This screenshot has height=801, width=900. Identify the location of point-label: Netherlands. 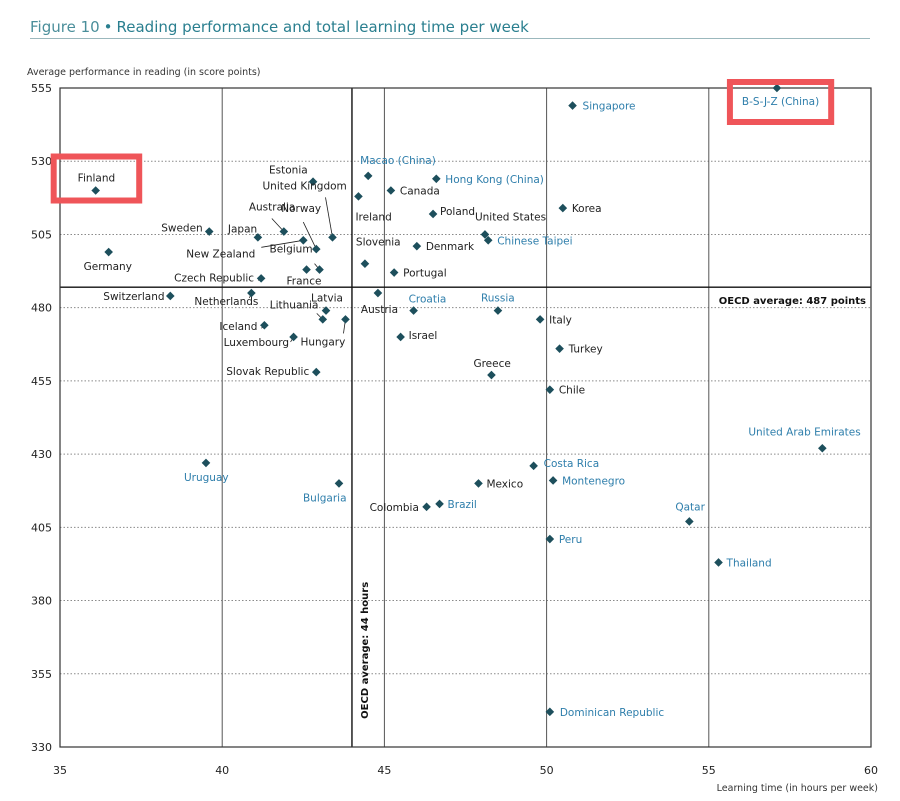
(226, 302).